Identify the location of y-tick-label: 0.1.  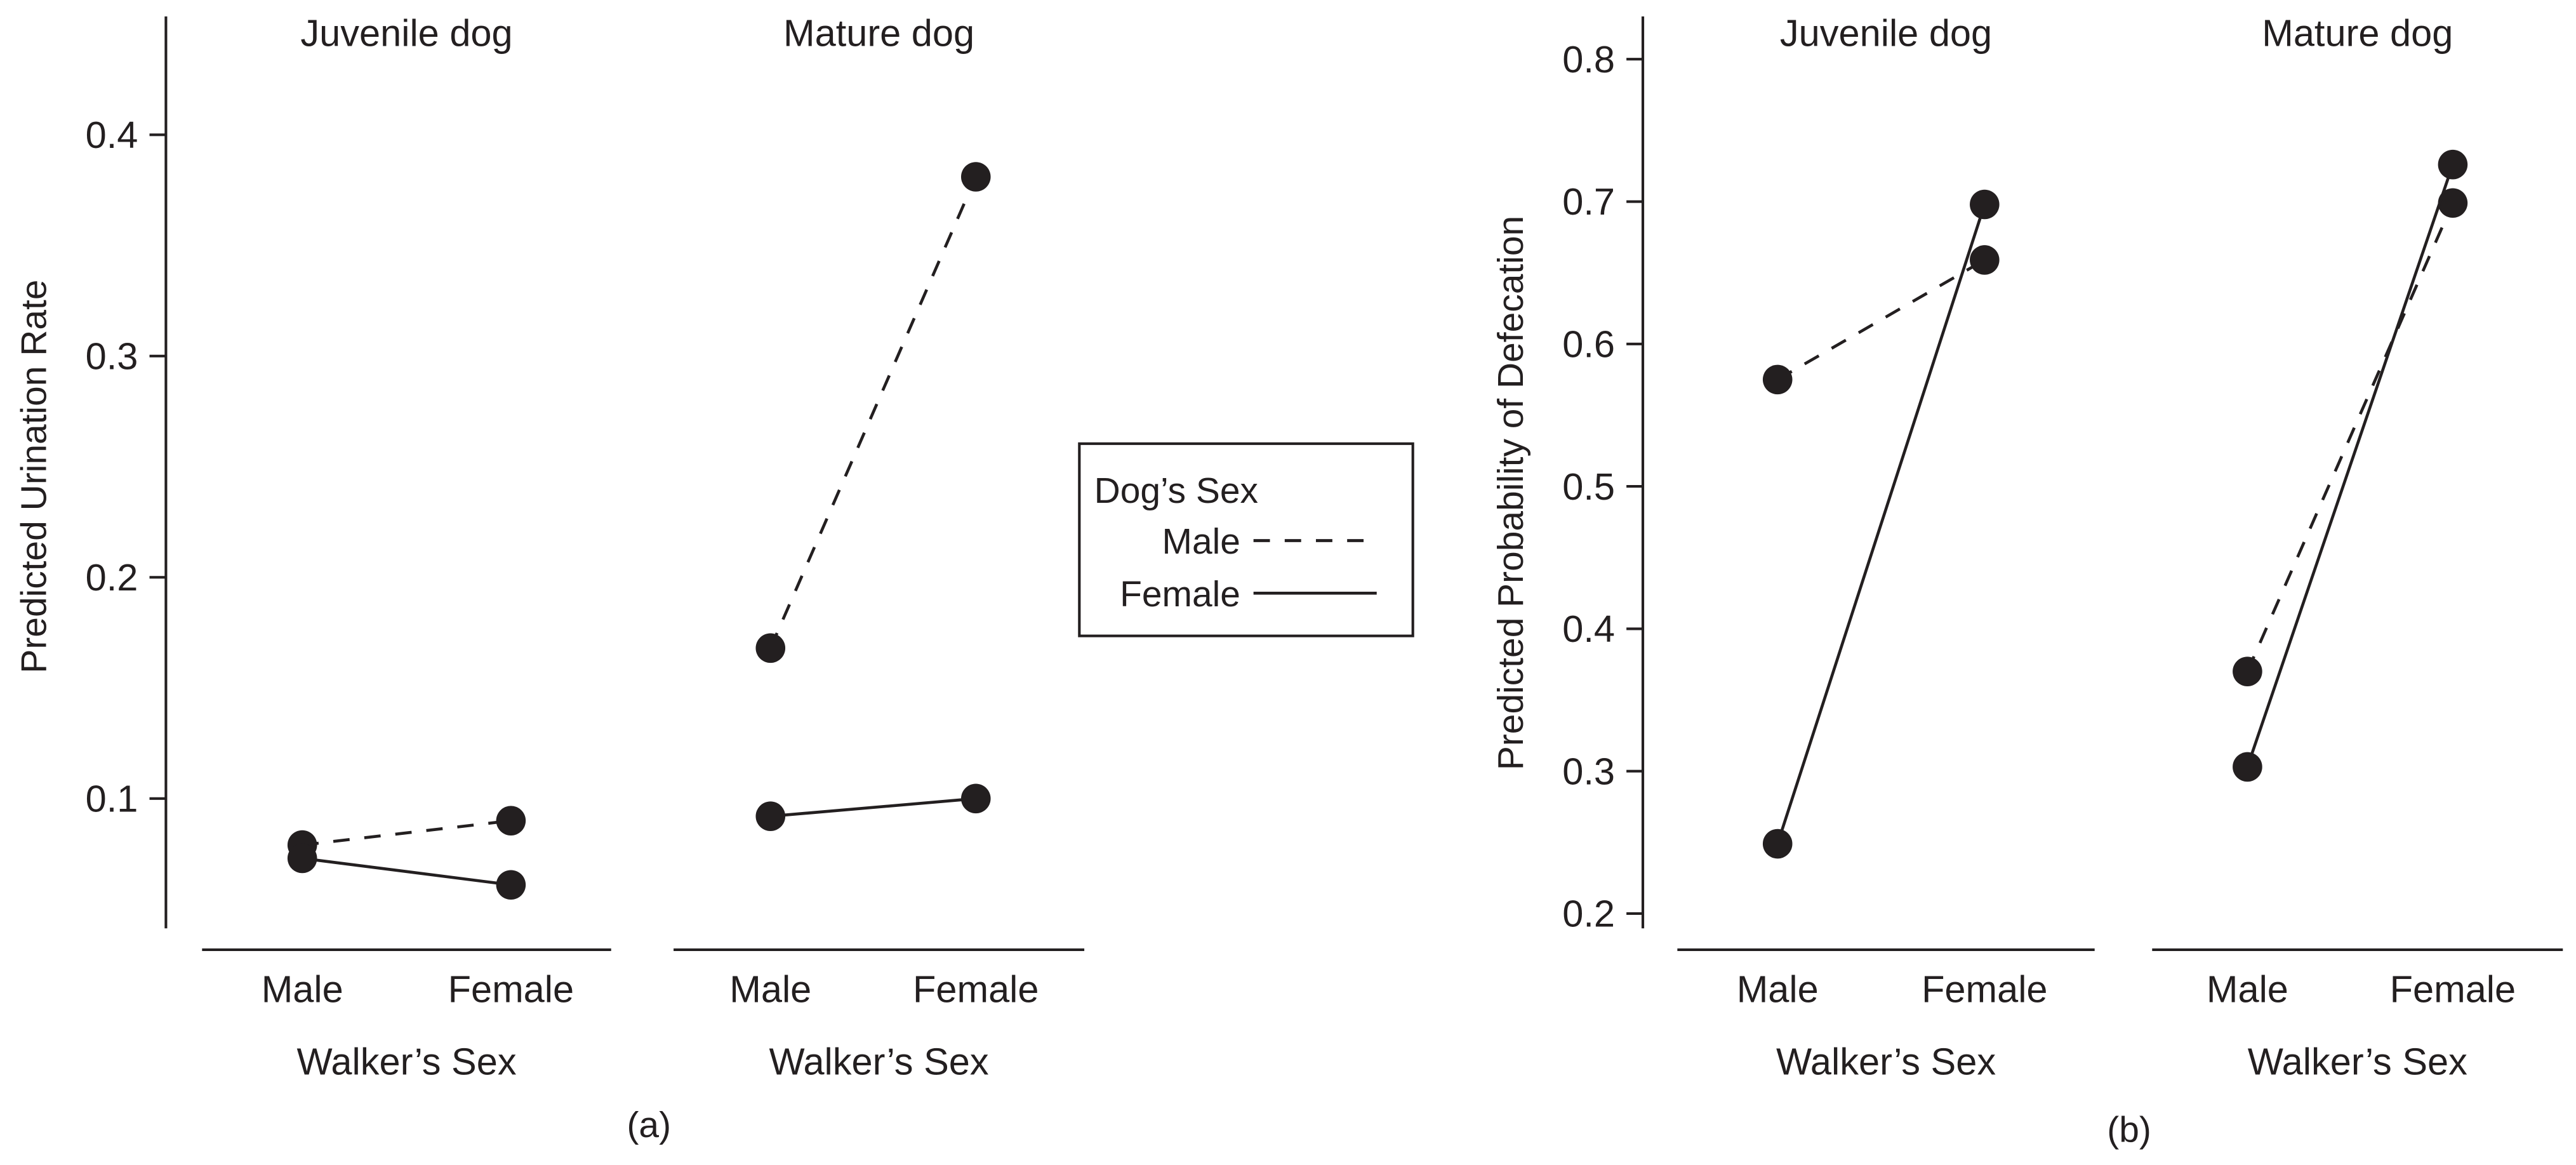
(112, 799).